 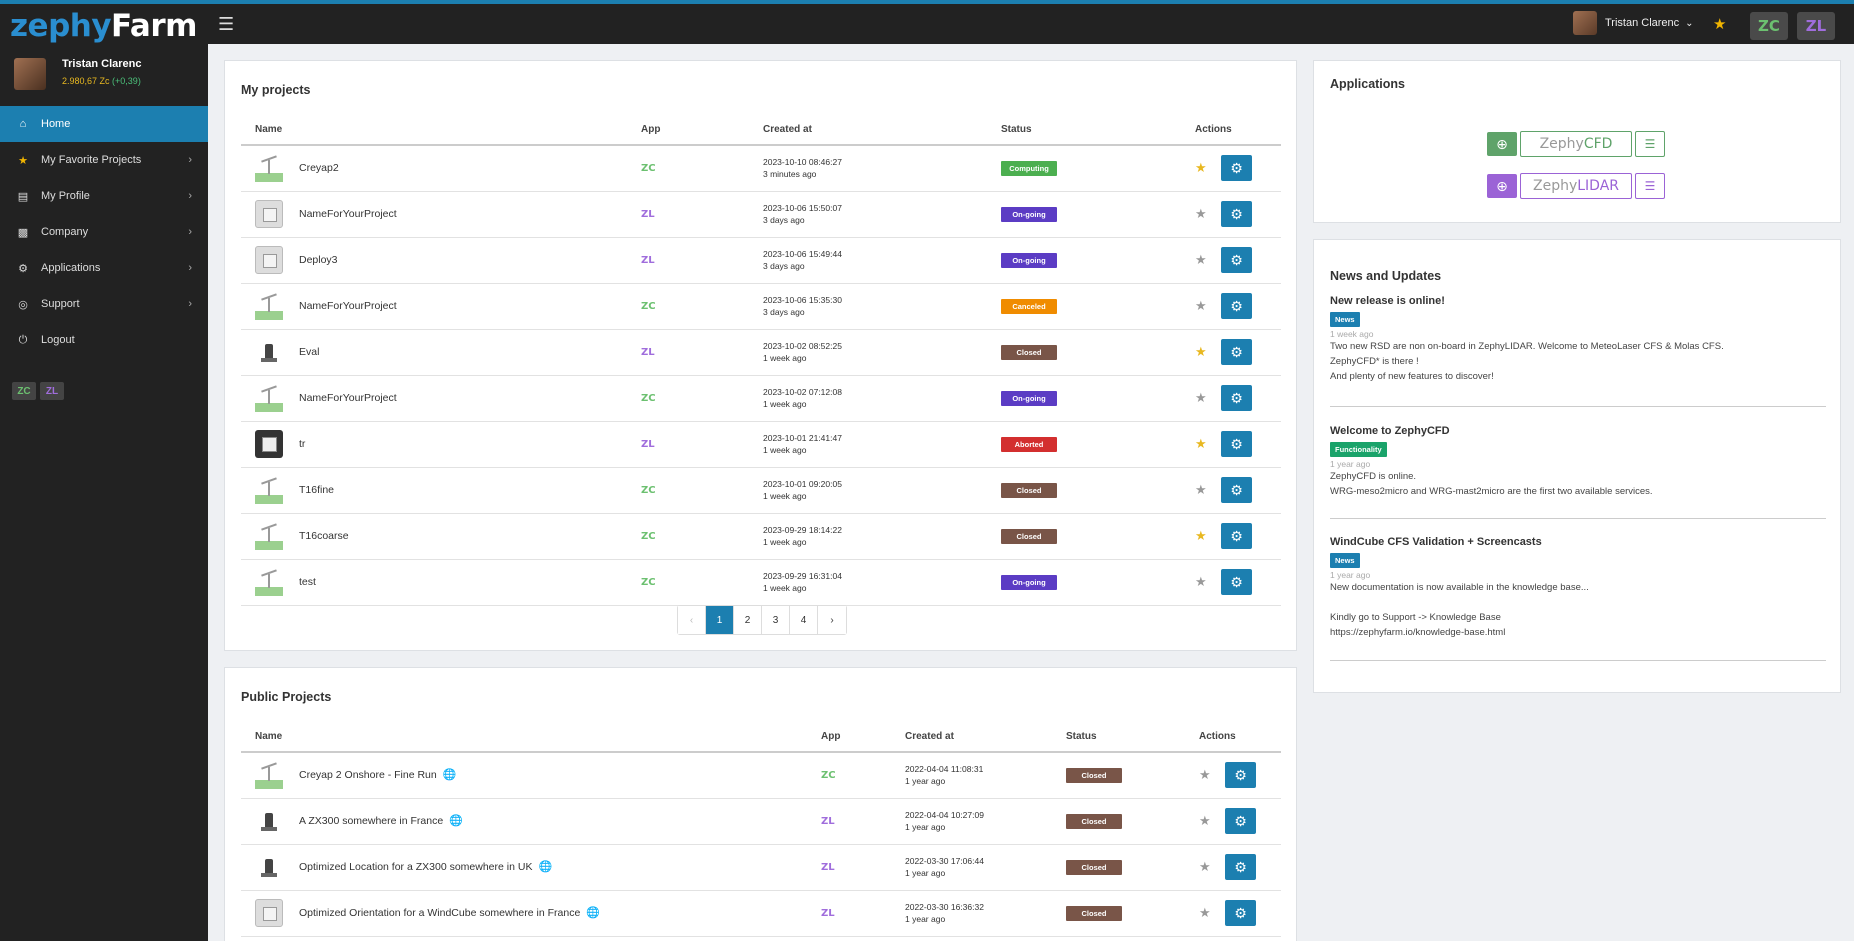 What do you see at coordinates (1769, 26) in the screenshot?
I see `zephycfd-app-button: ZC` at bounding box center [1769, 26].